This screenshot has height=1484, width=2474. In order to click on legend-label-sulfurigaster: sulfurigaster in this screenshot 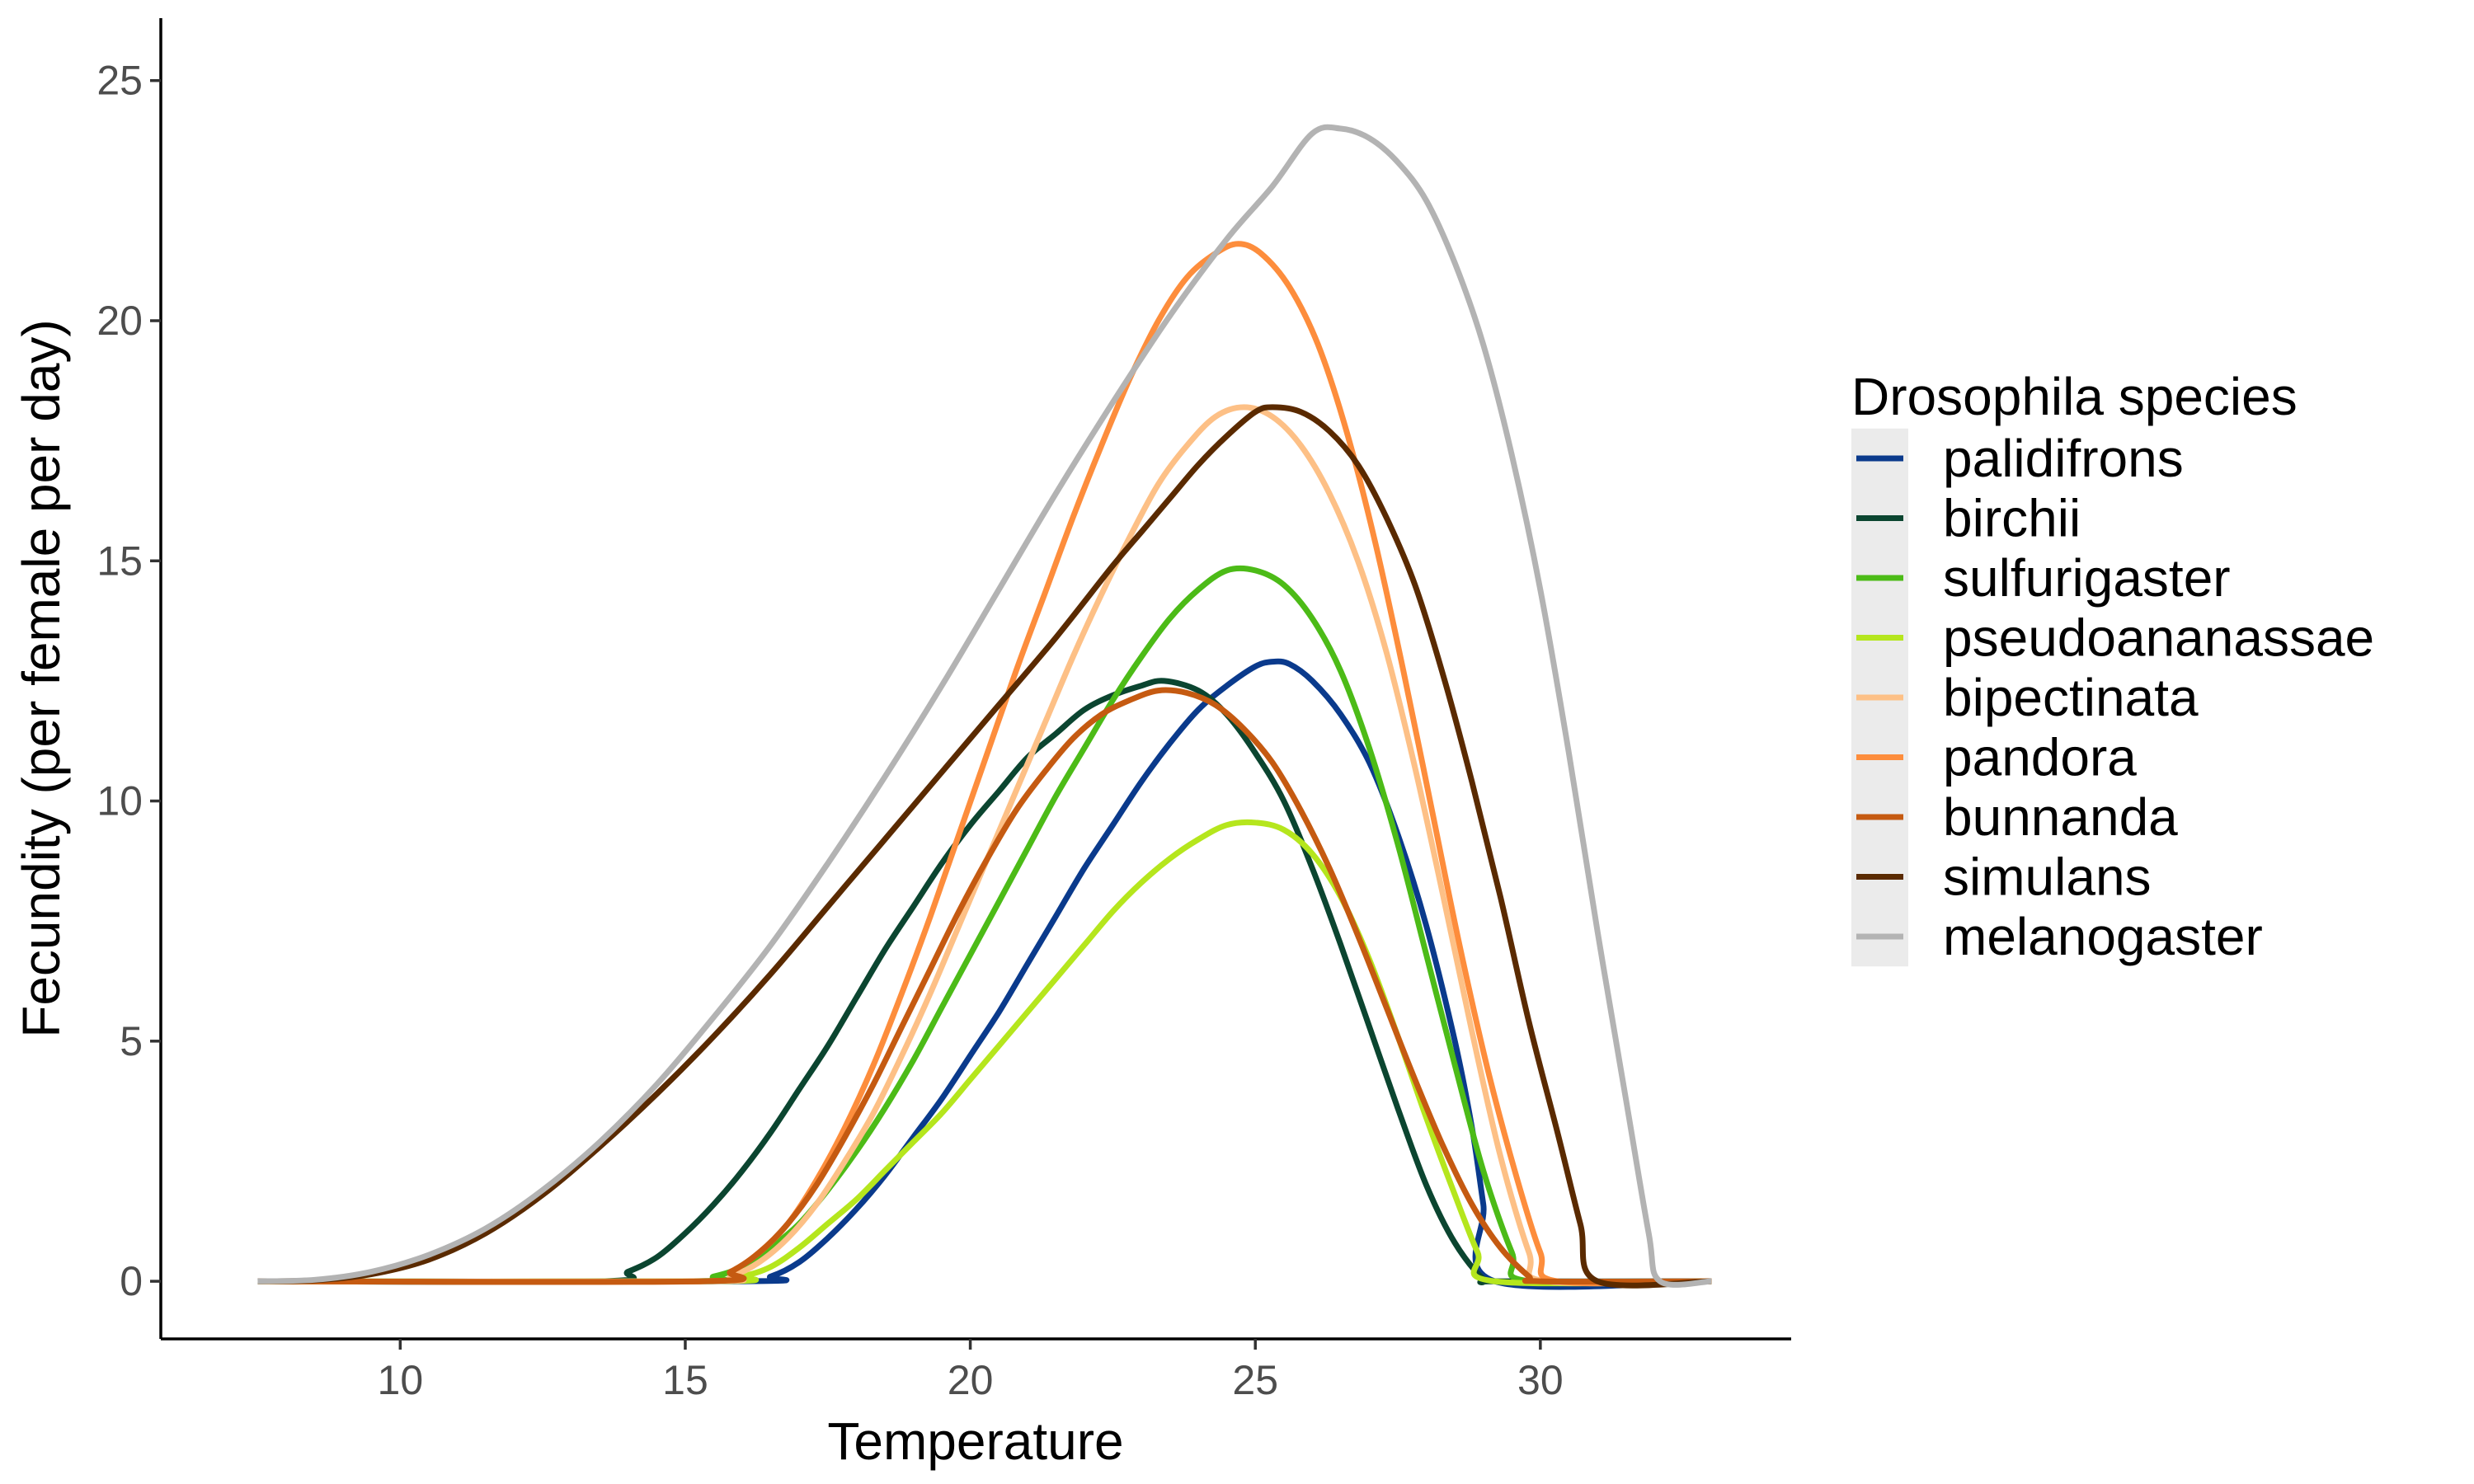, I will do `click(2087, 578)`.